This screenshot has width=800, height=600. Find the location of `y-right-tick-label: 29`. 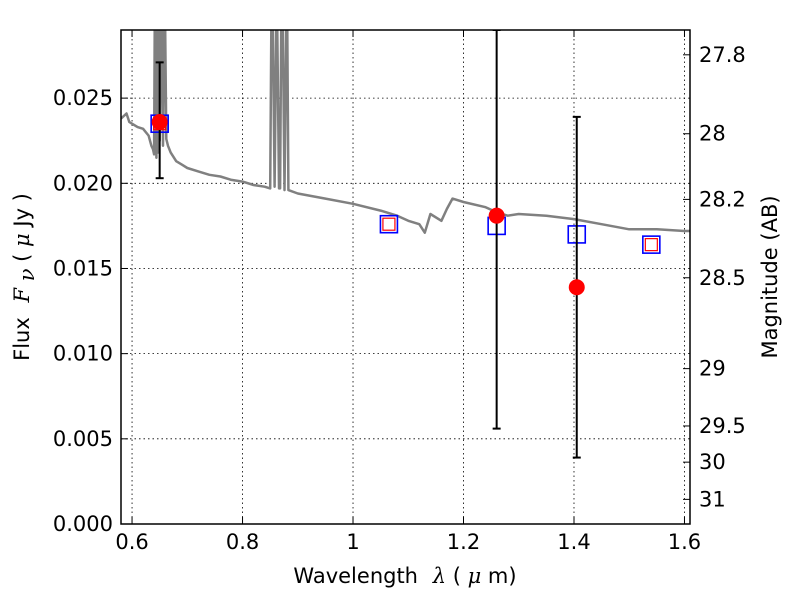

y-right-tick-label: 29 is located at coordinates (712, 369).